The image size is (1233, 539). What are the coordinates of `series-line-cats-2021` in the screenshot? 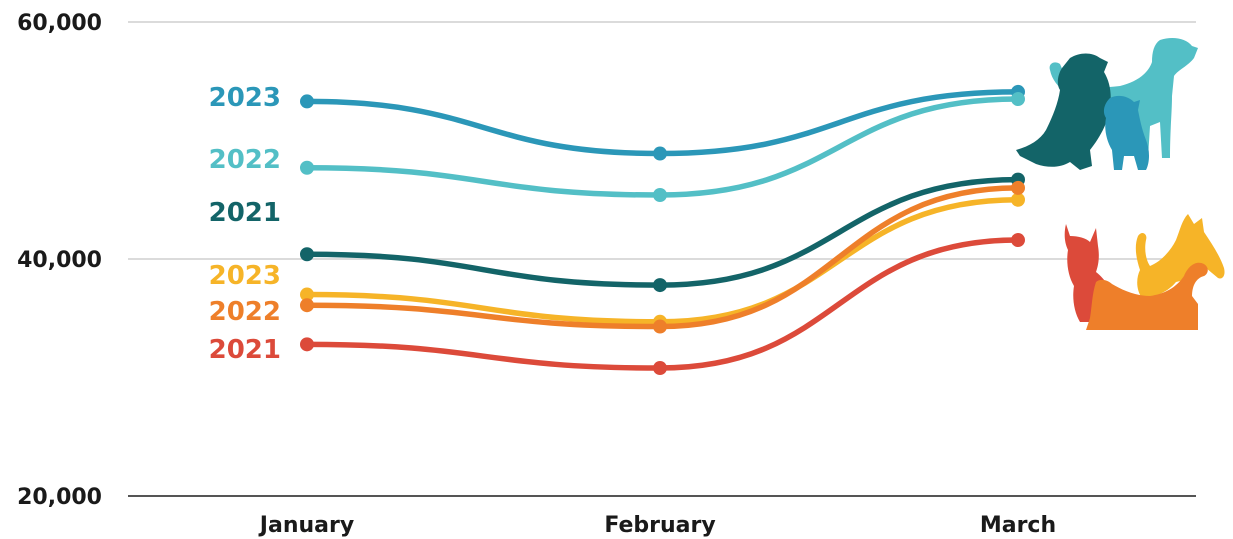 It's located at (662, 304).